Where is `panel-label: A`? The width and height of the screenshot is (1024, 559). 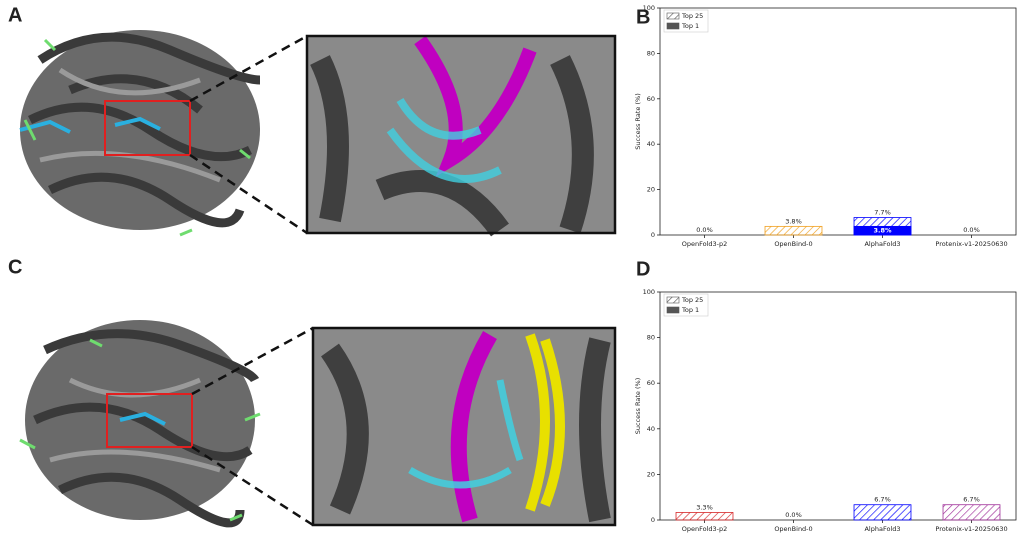
panel-label: A is located at coordinates (15, 15).